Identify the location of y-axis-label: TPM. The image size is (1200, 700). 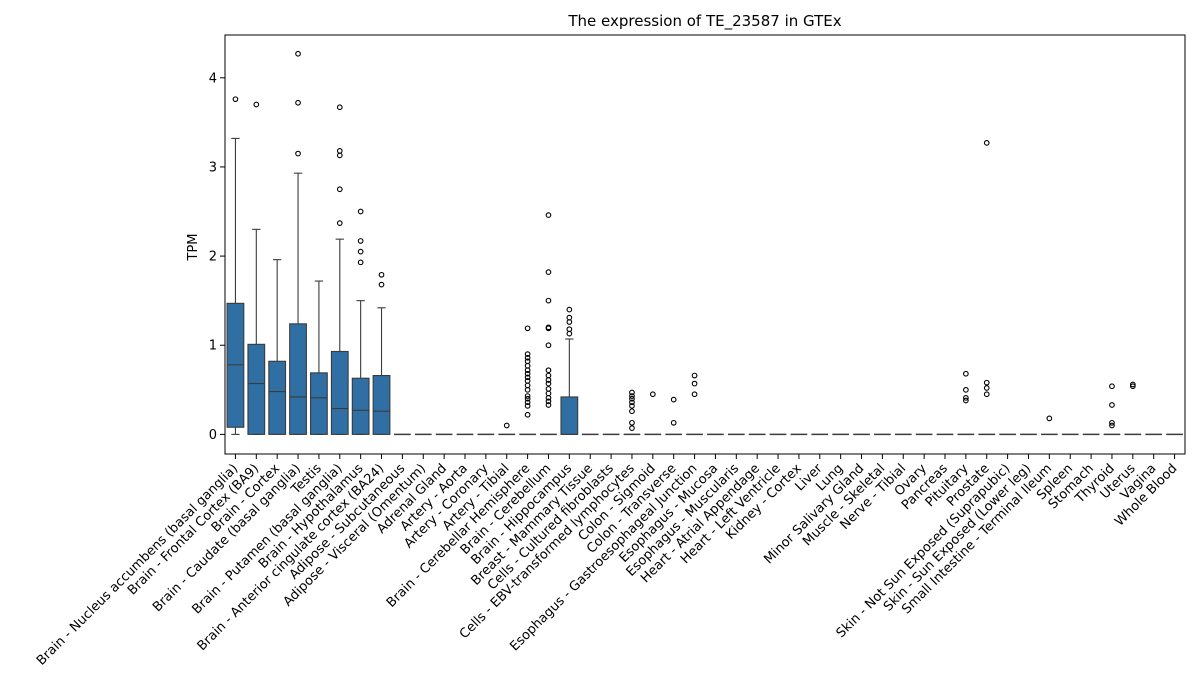
(193, 248).